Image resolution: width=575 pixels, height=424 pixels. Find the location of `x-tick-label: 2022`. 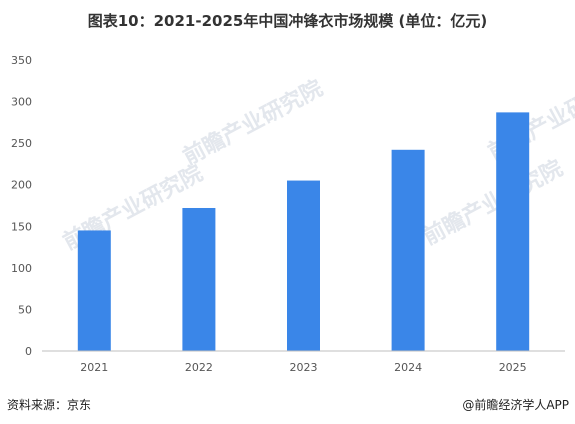

x-tick-label: 2022 is located at coordinates (199, 367).